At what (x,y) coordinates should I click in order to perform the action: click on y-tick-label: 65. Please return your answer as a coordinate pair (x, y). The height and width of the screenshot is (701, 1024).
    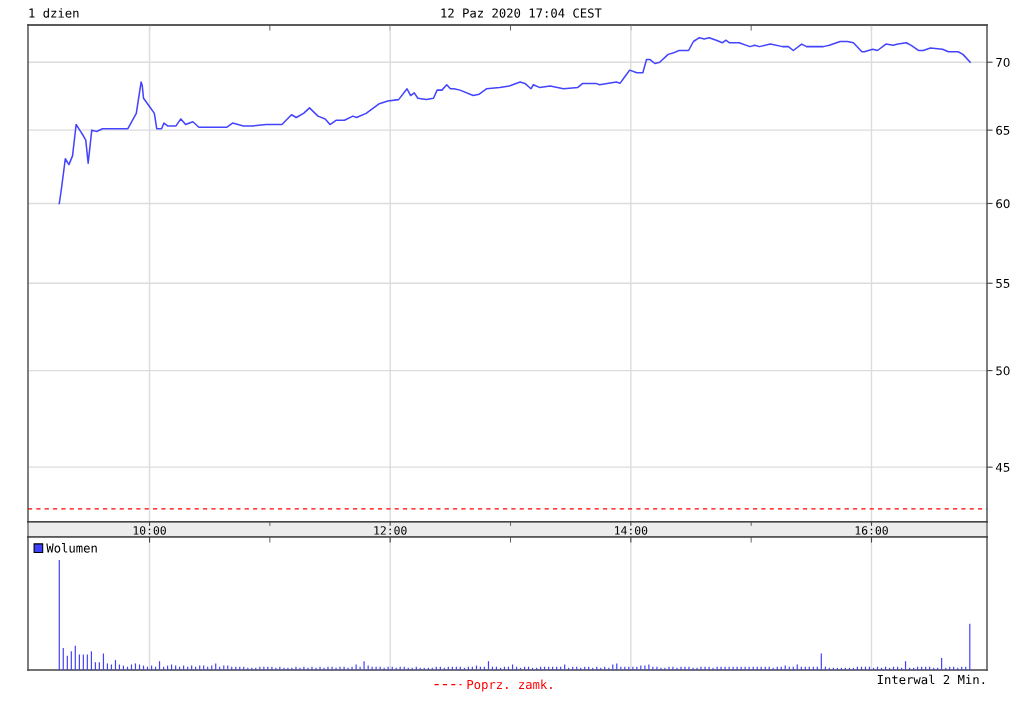
    Looking at the image, I should click on (1003, 130).